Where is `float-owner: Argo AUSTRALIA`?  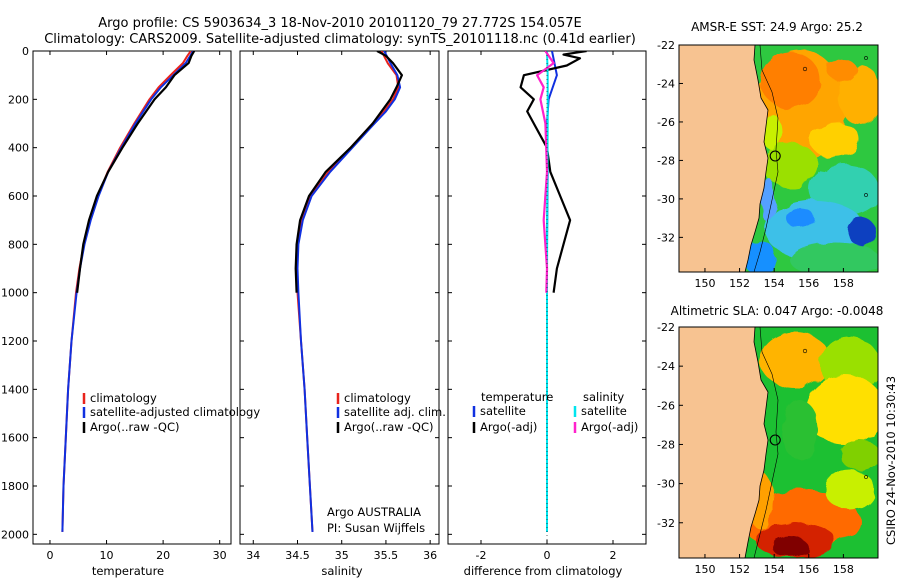
float-owner: Argo AUSTRALIA is located at coordinates (374, 512).